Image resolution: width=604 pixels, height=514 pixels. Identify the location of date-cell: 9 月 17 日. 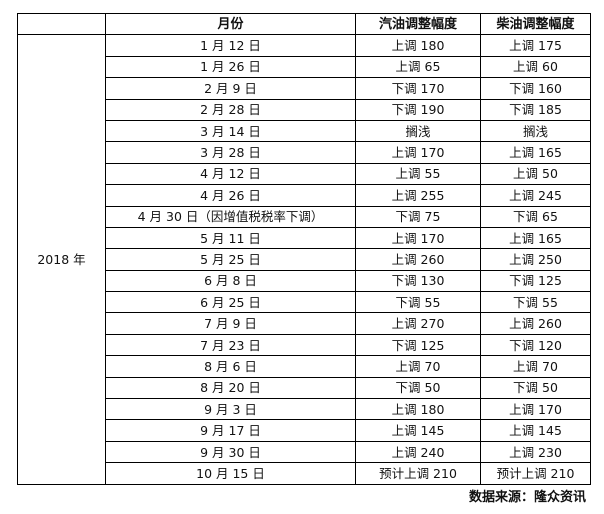
(230, 430).